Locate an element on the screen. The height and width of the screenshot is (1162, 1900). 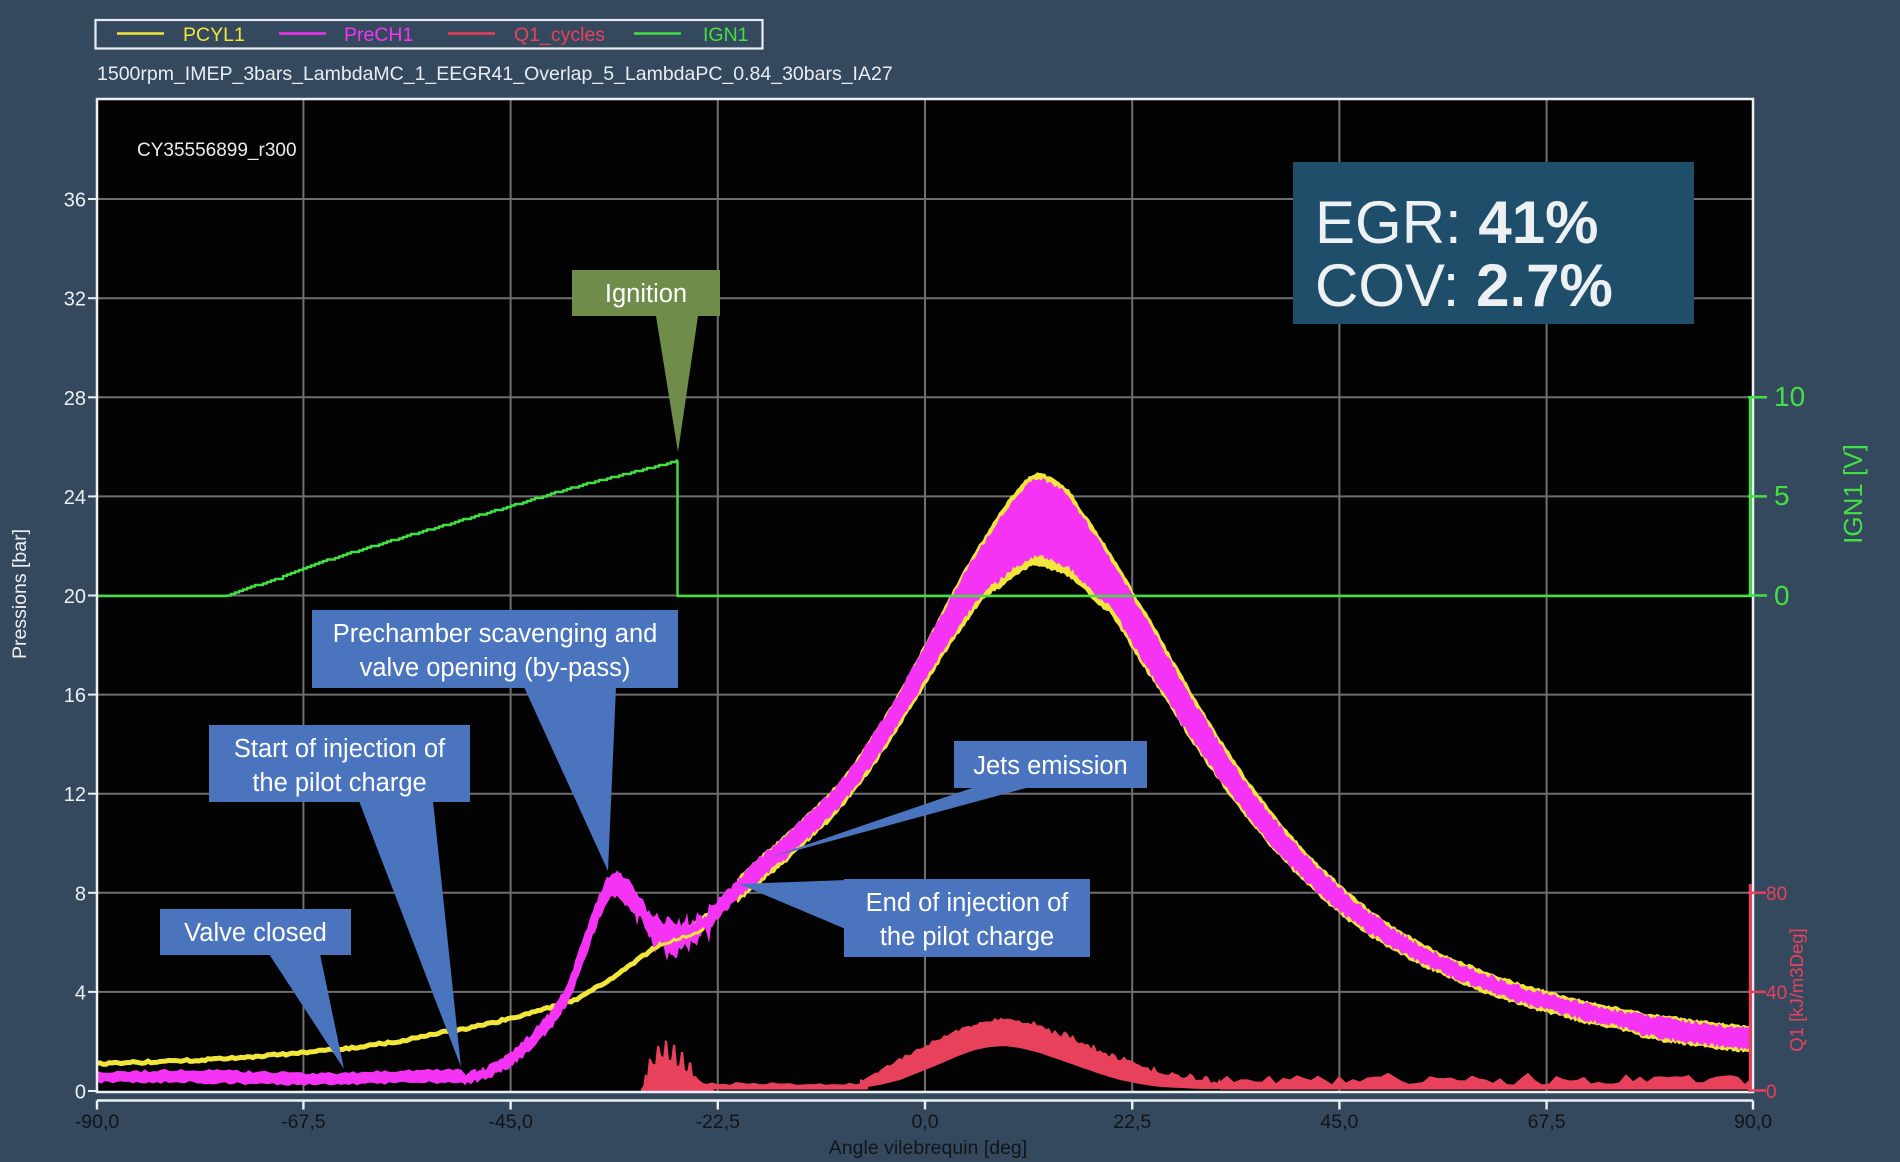
svg-text: -67,5 is located at coordinates (303, 1122).